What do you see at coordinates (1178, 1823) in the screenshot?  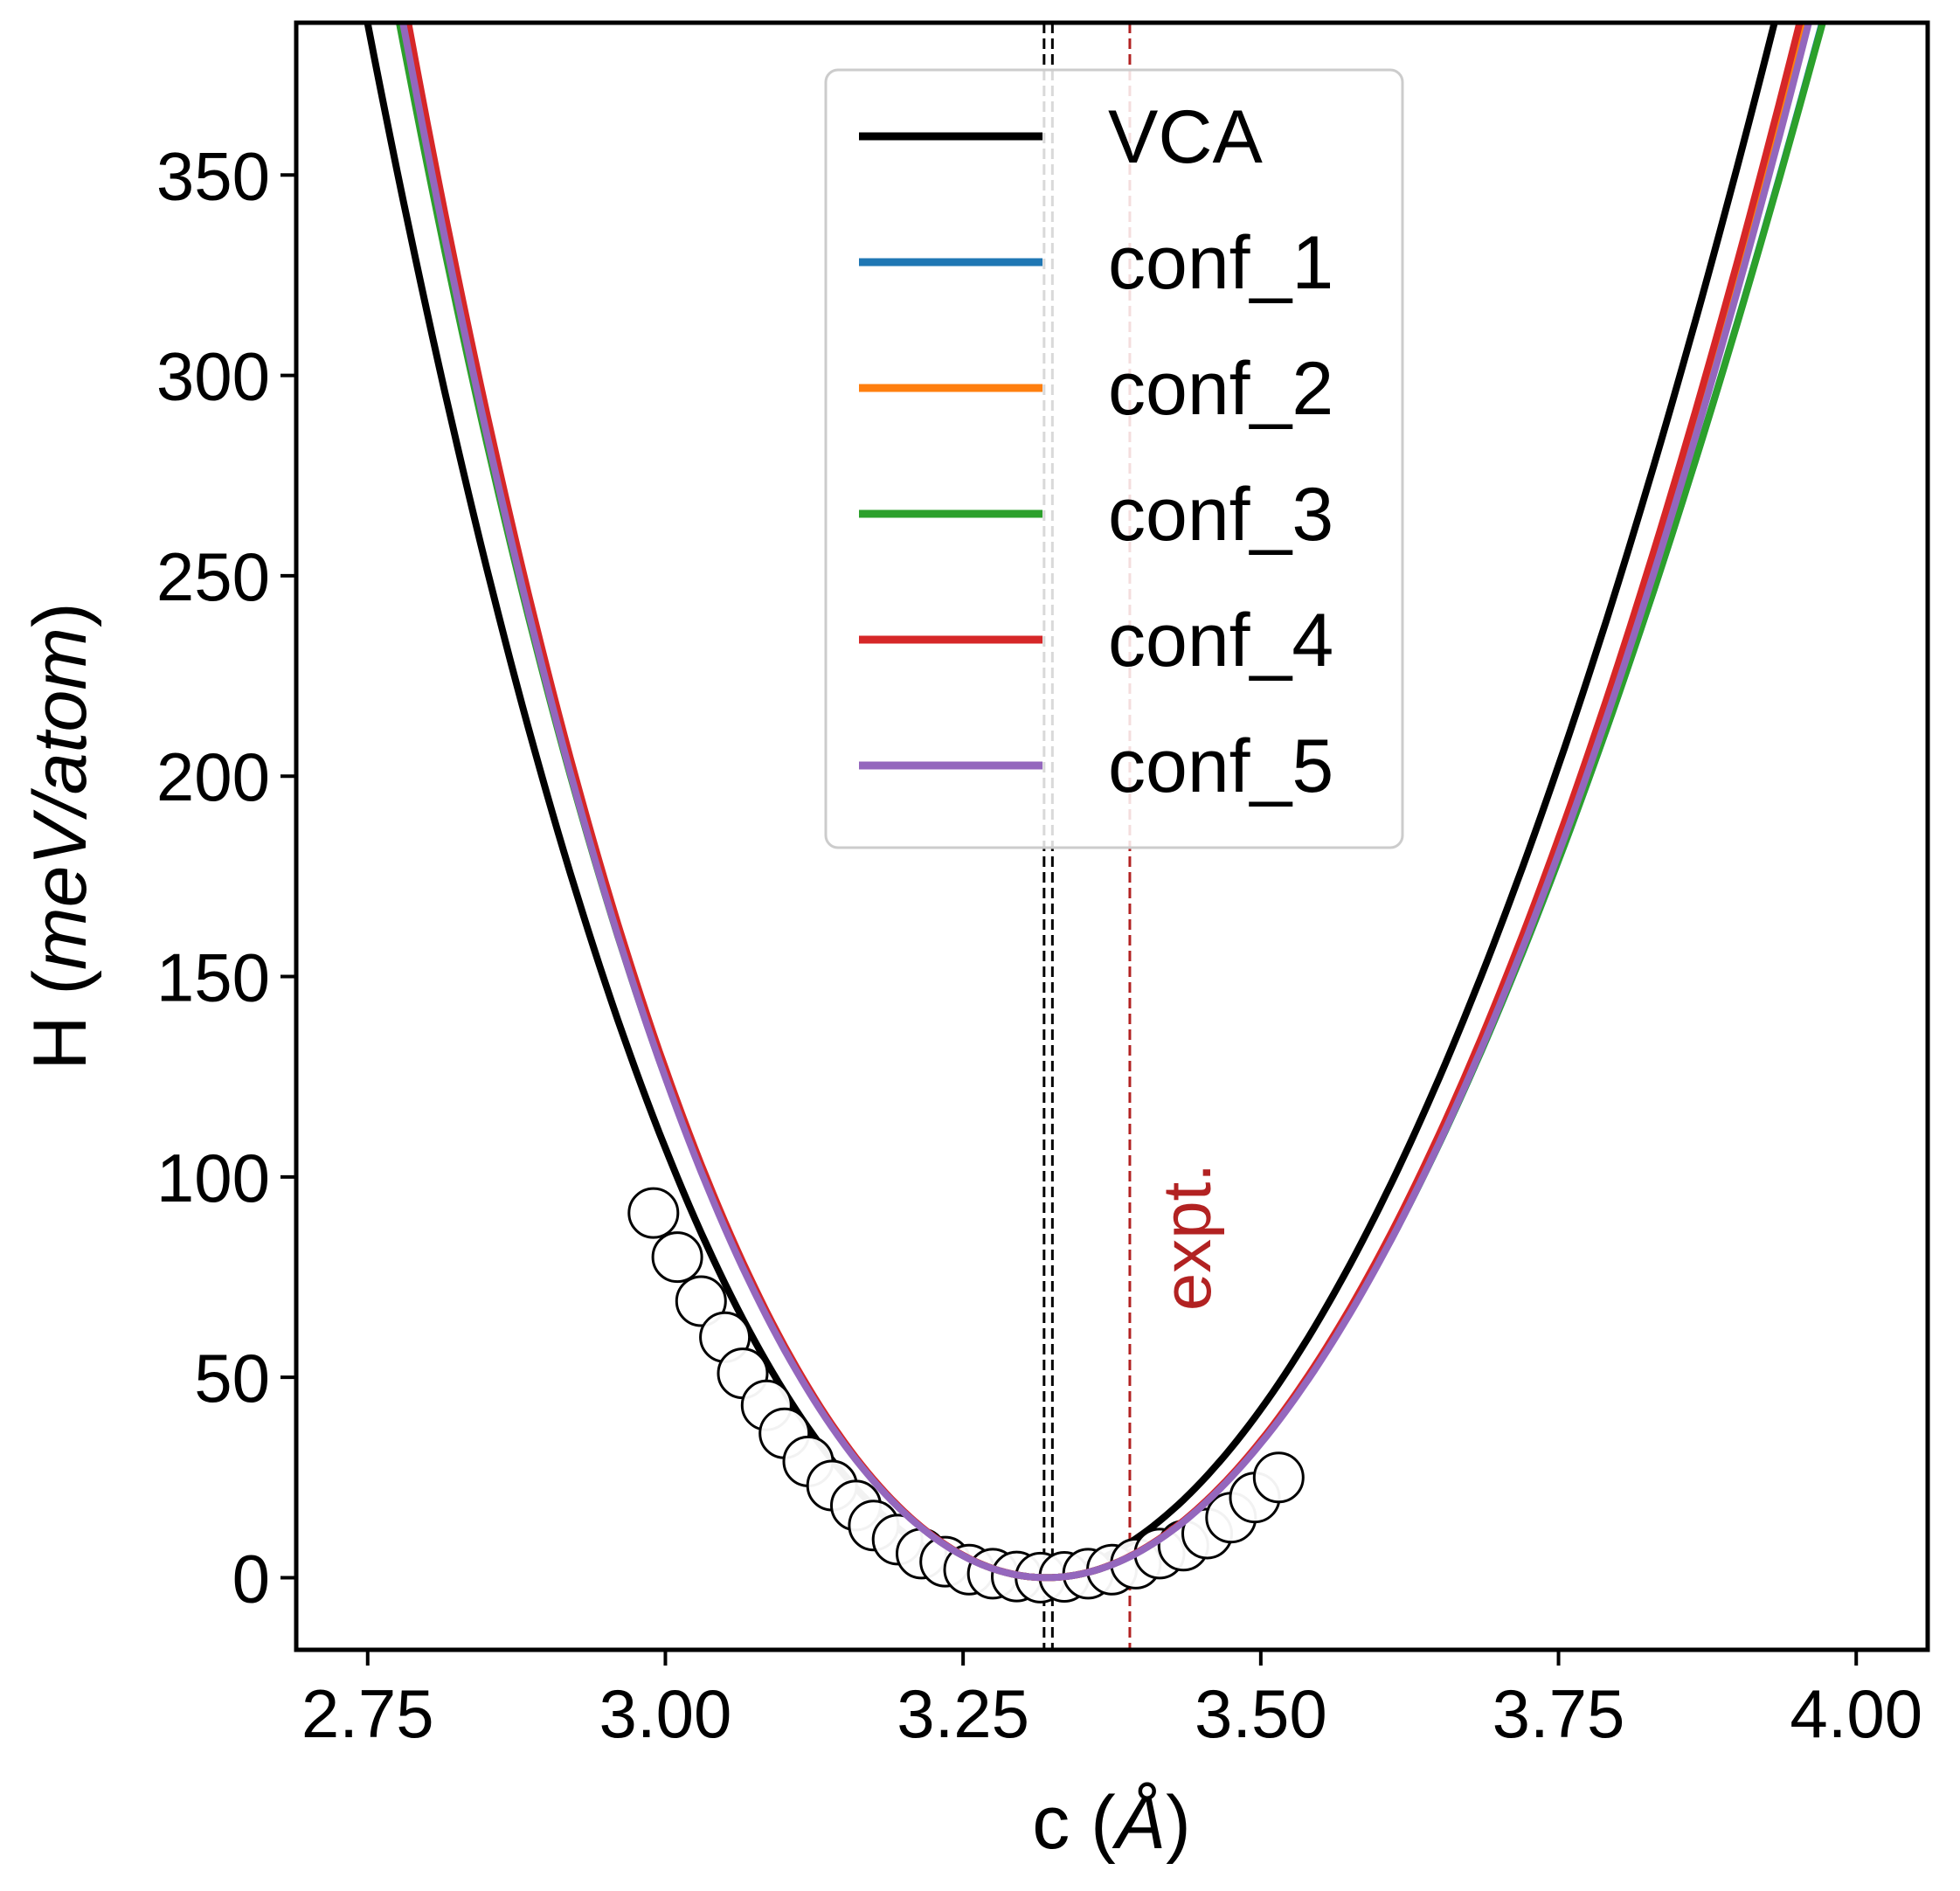 I see `x-axis-label-close: )` at bounding box center [1178, 1823].